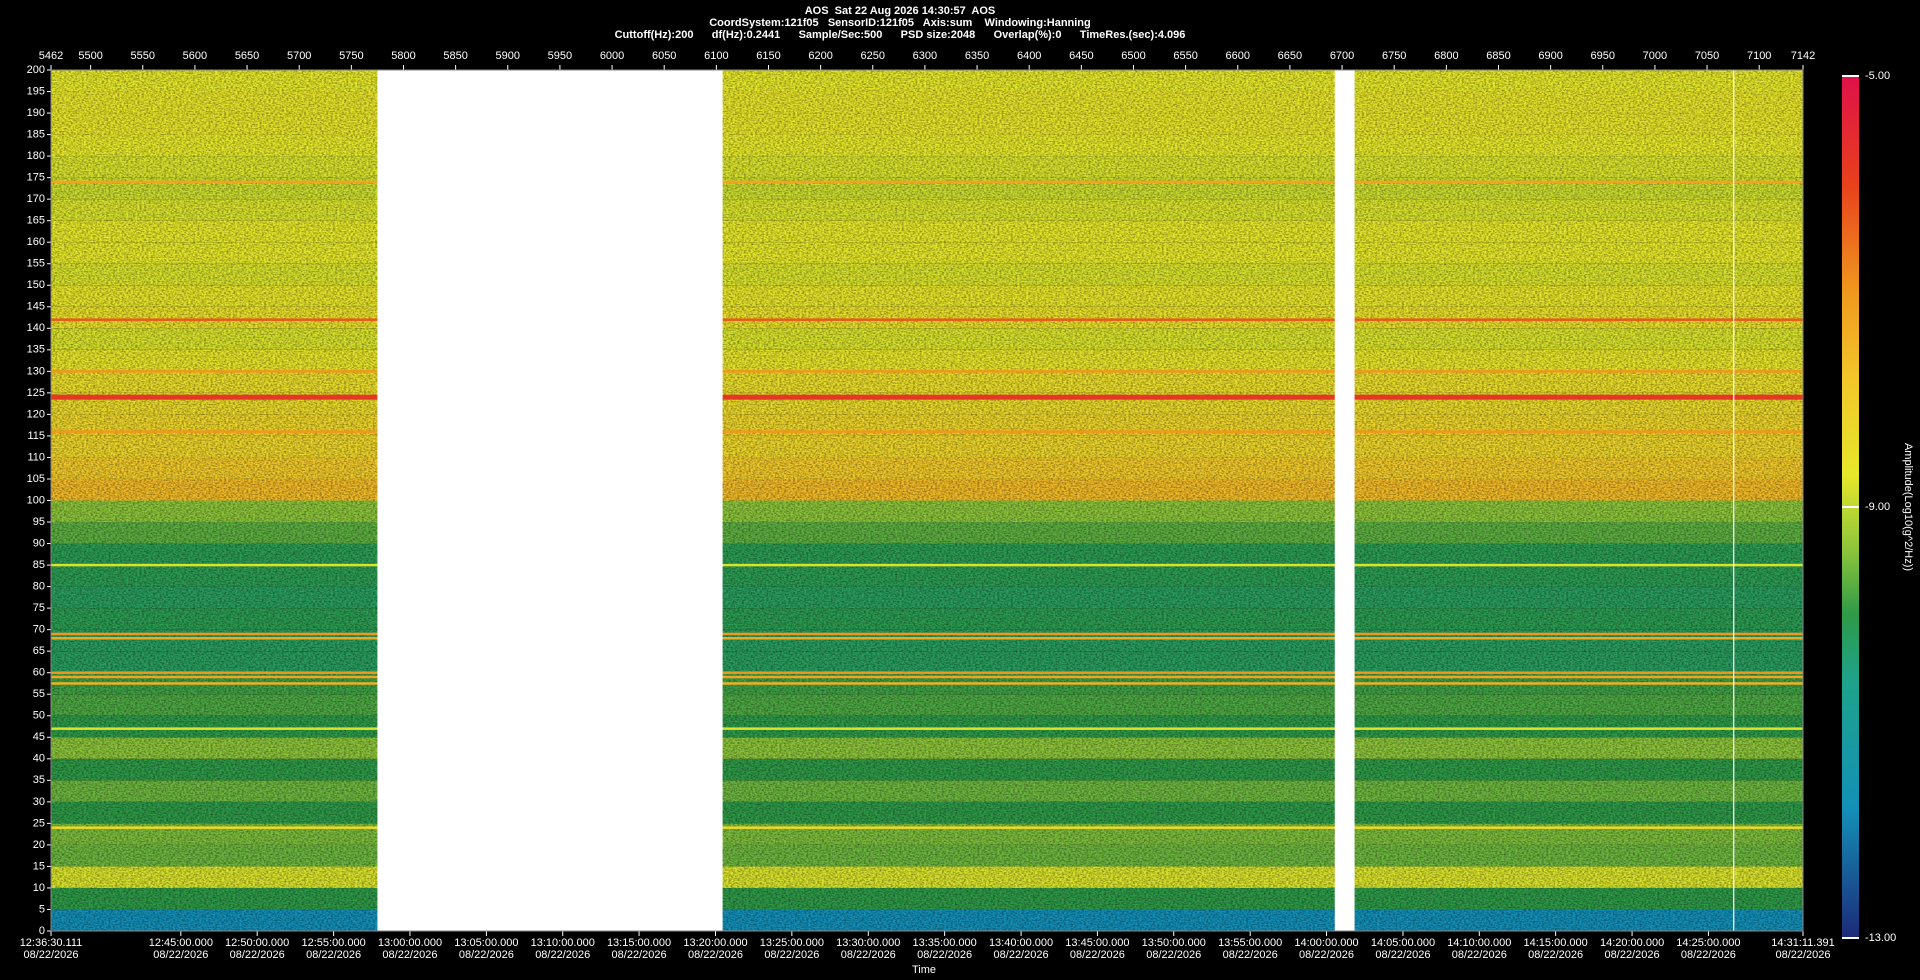 Image resolution: width=1920 pixels, height=980 pixels. What do you see at coordinates (42, 931) in the screenshot?
I see `y-tick-label: 0` at bounding box center [42, 931].